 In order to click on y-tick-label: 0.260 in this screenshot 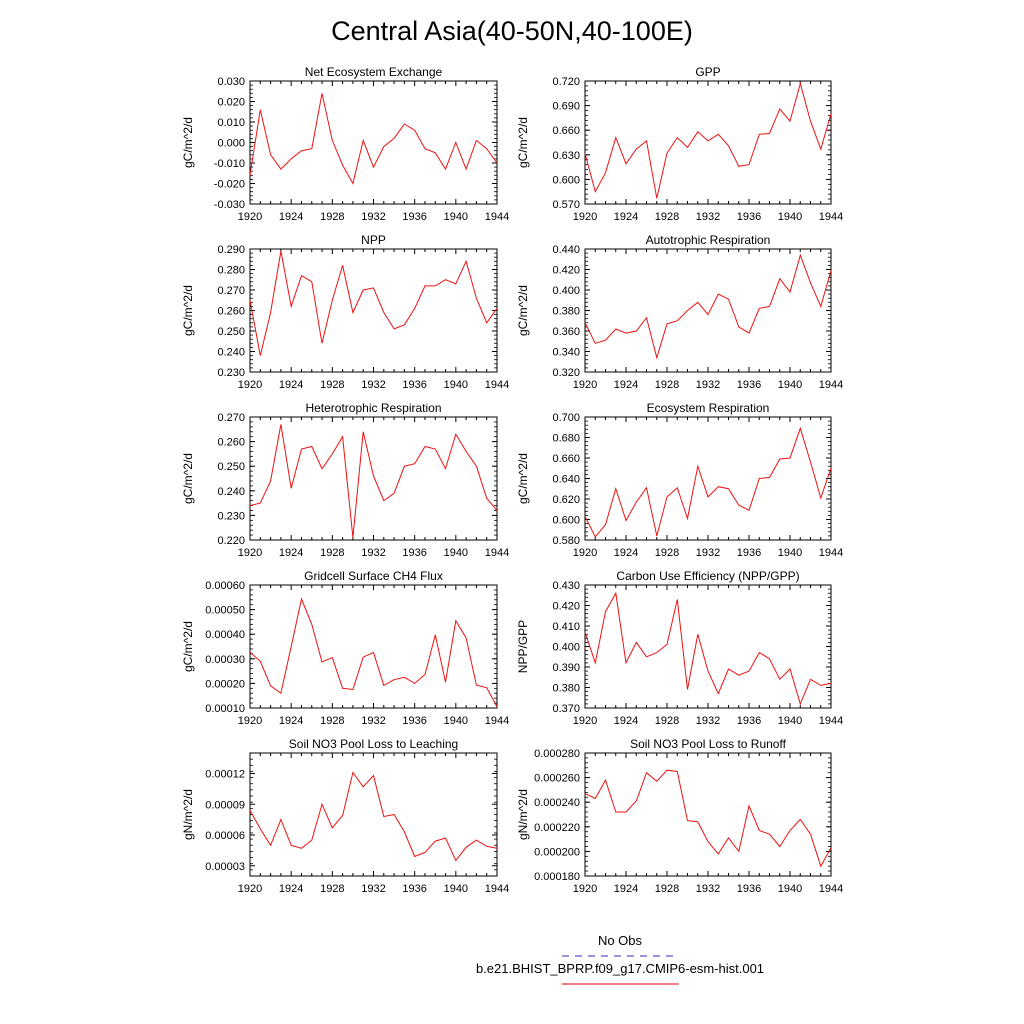, I will do `click(231, 312)`.